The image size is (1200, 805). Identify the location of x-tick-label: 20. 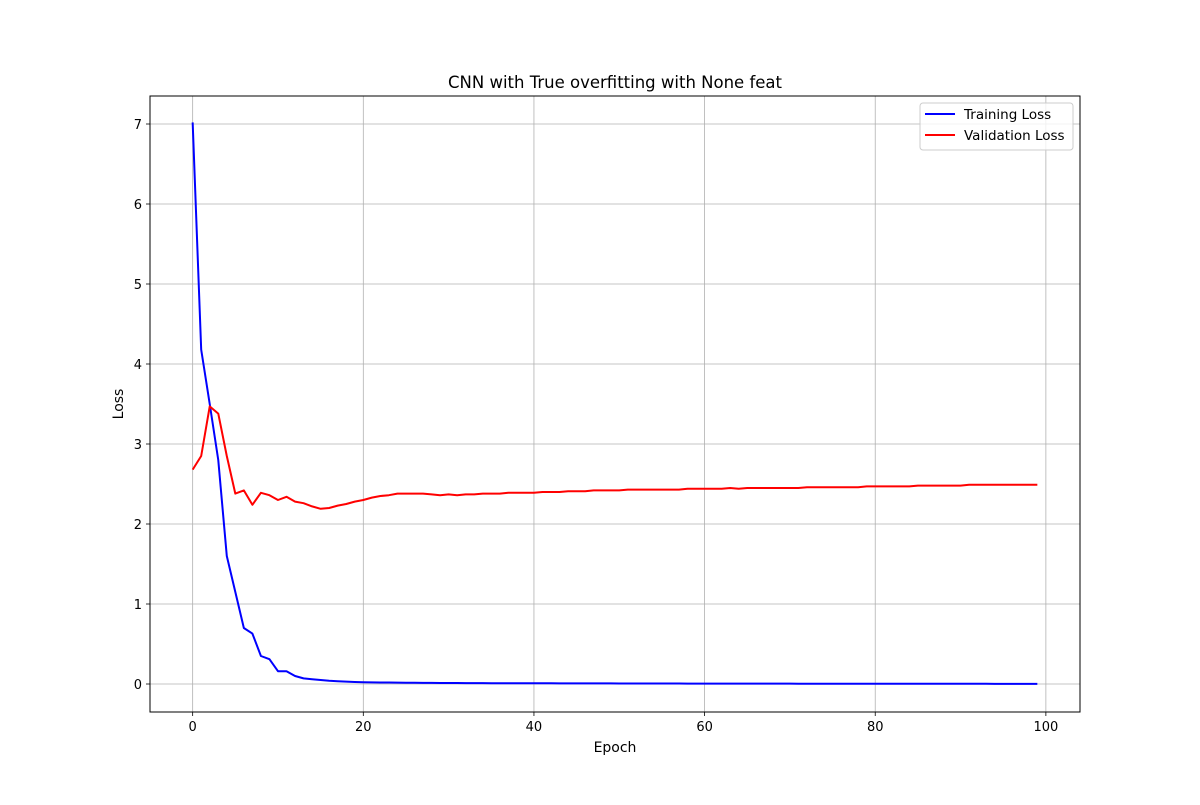
(363, 727).